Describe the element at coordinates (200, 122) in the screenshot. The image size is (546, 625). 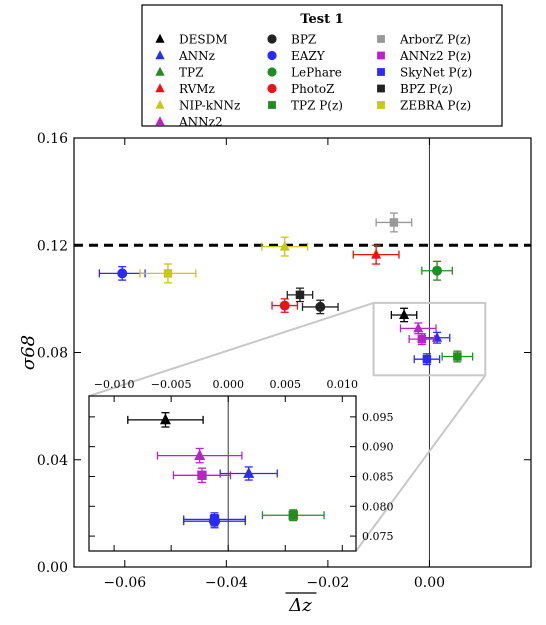
I see `legend-entry-label: ANNz2` at that location.